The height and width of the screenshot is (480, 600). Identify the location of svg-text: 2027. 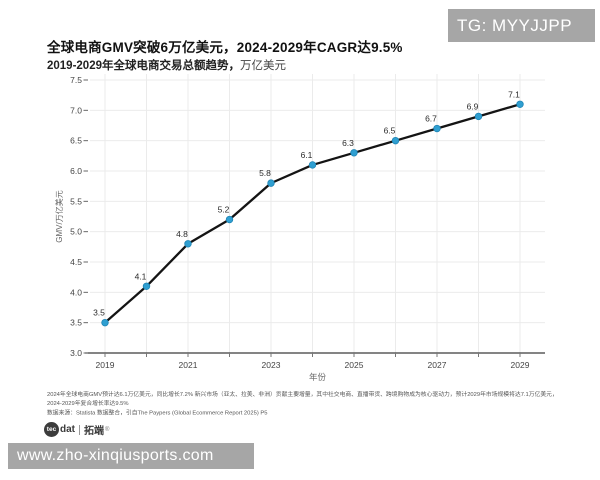
(437, 365).